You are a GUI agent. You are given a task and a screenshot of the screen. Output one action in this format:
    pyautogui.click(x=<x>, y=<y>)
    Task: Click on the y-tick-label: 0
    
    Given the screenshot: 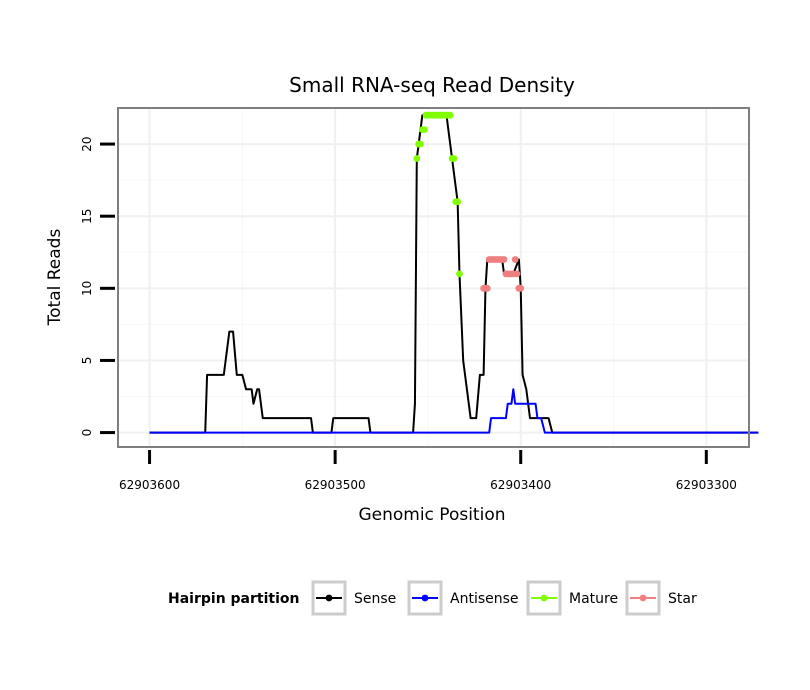 What is the action you would take?
    pyautogui.click(x=87, y=433)
    